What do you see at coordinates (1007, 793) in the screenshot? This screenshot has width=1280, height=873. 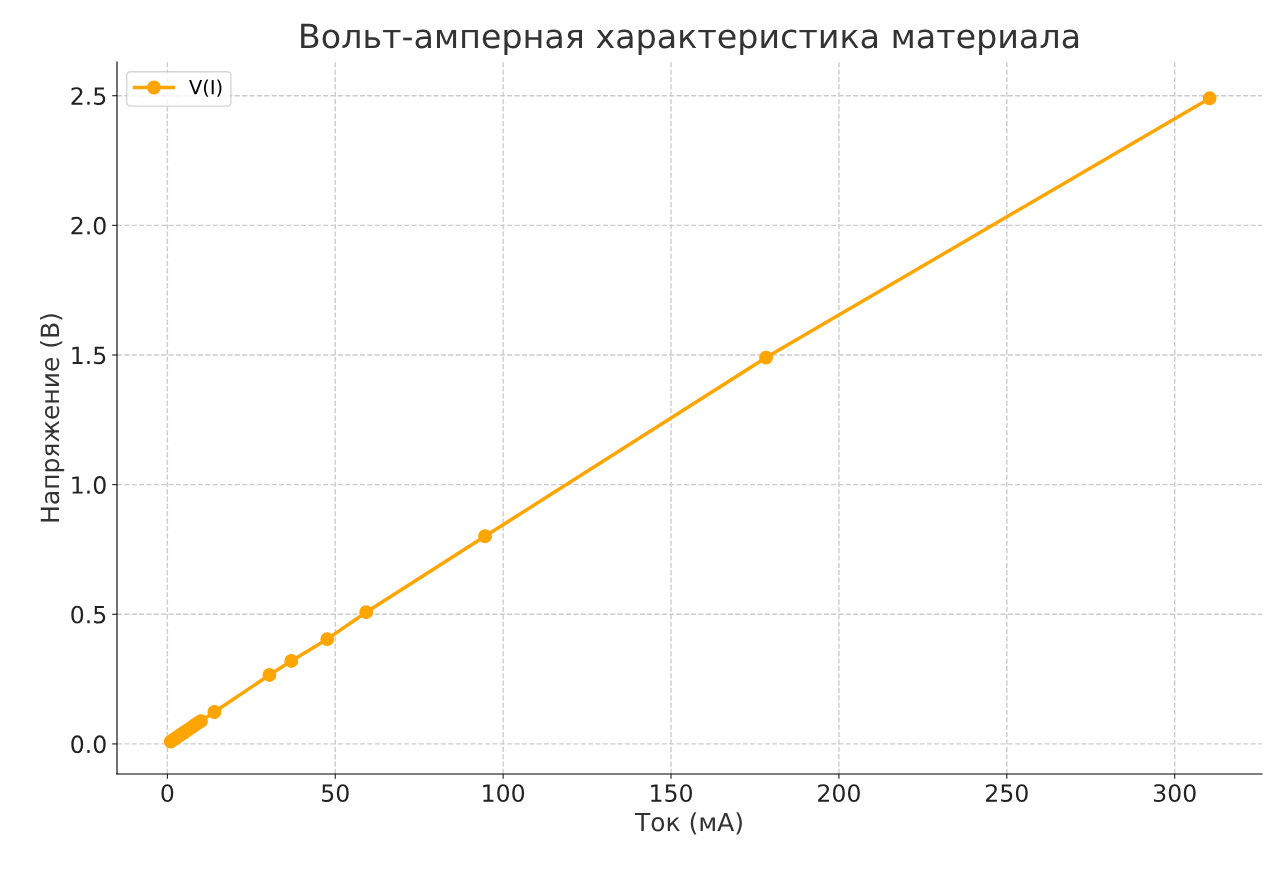 I see `x-tick-label: 250` at bounding box center [1007, 793].